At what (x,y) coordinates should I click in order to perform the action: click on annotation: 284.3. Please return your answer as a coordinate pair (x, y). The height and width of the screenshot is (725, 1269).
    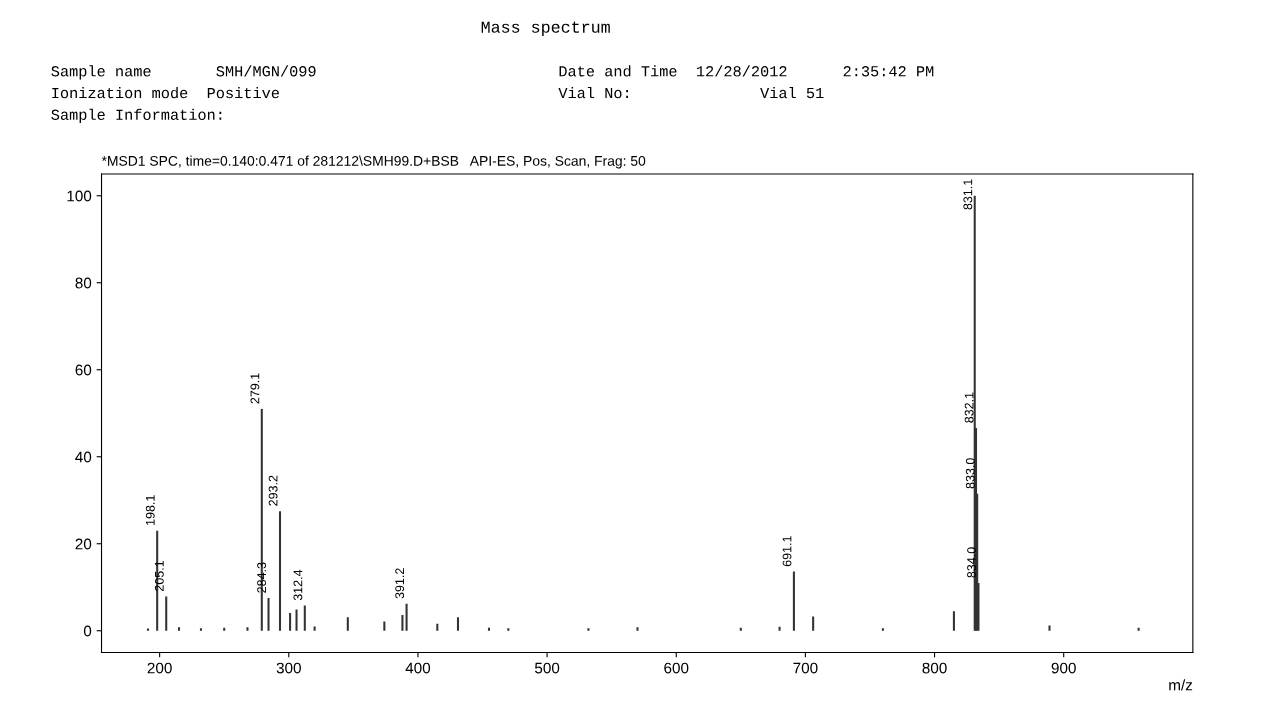
    Looking at the image, I should click on (262, 577).